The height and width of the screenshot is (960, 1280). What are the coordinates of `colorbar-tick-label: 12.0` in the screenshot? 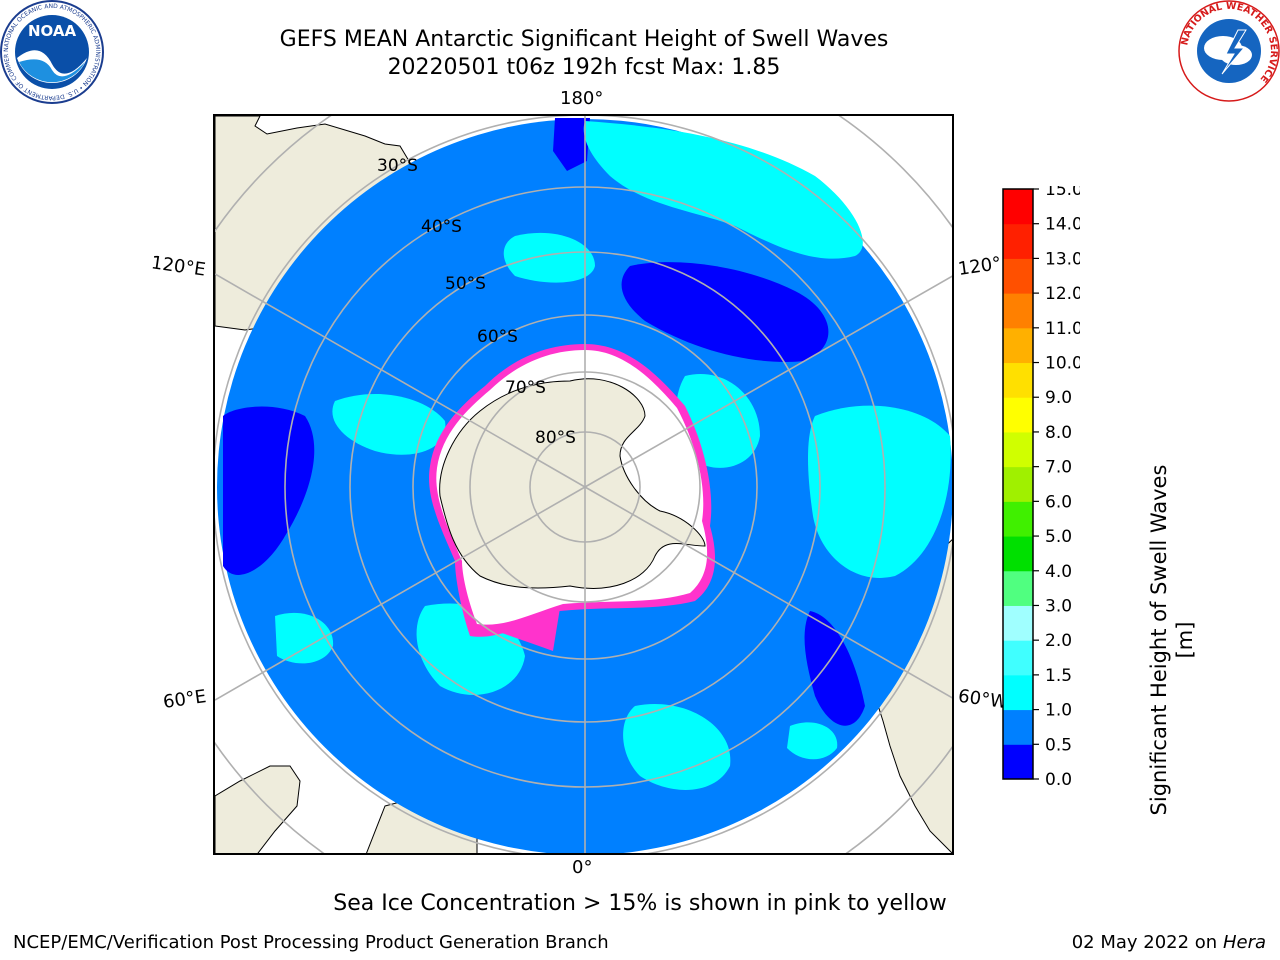 It's located at (1062, 294).